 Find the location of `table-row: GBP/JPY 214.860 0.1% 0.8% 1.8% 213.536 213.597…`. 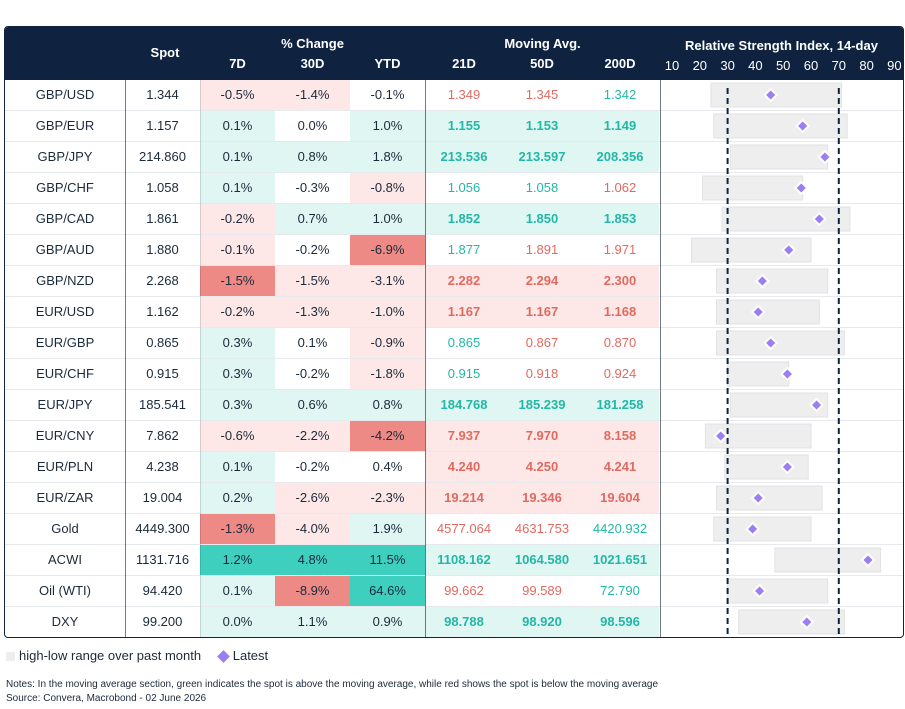

table-row: GBP/JPY 214.860 0.1% 0.8% 1.8% 213.536 213.597… is located at coordinates (454, 157).